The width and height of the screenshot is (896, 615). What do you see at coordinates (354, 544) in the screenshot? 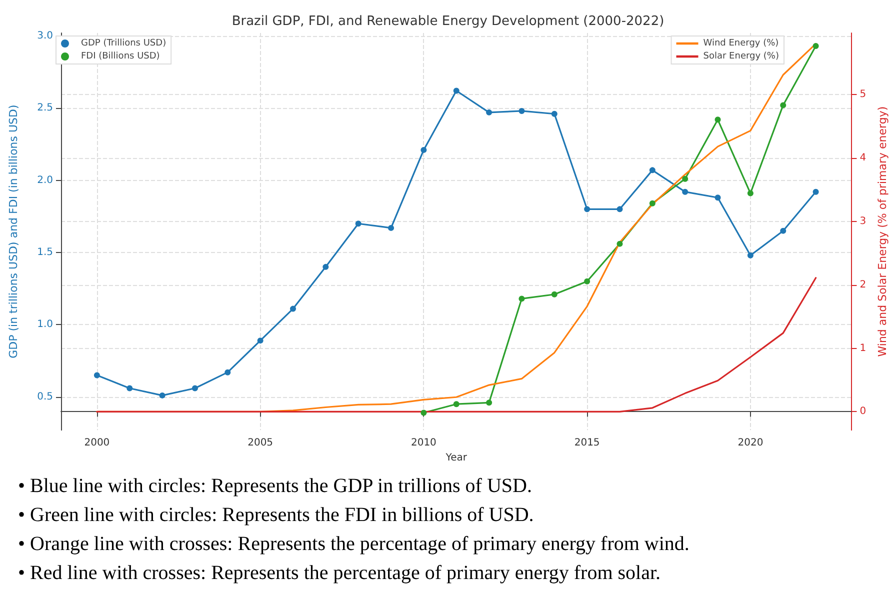
I see `text: • Orange line with crosses: Represents the percentage of primary energy from wind.` at bounding box center [354, 544].